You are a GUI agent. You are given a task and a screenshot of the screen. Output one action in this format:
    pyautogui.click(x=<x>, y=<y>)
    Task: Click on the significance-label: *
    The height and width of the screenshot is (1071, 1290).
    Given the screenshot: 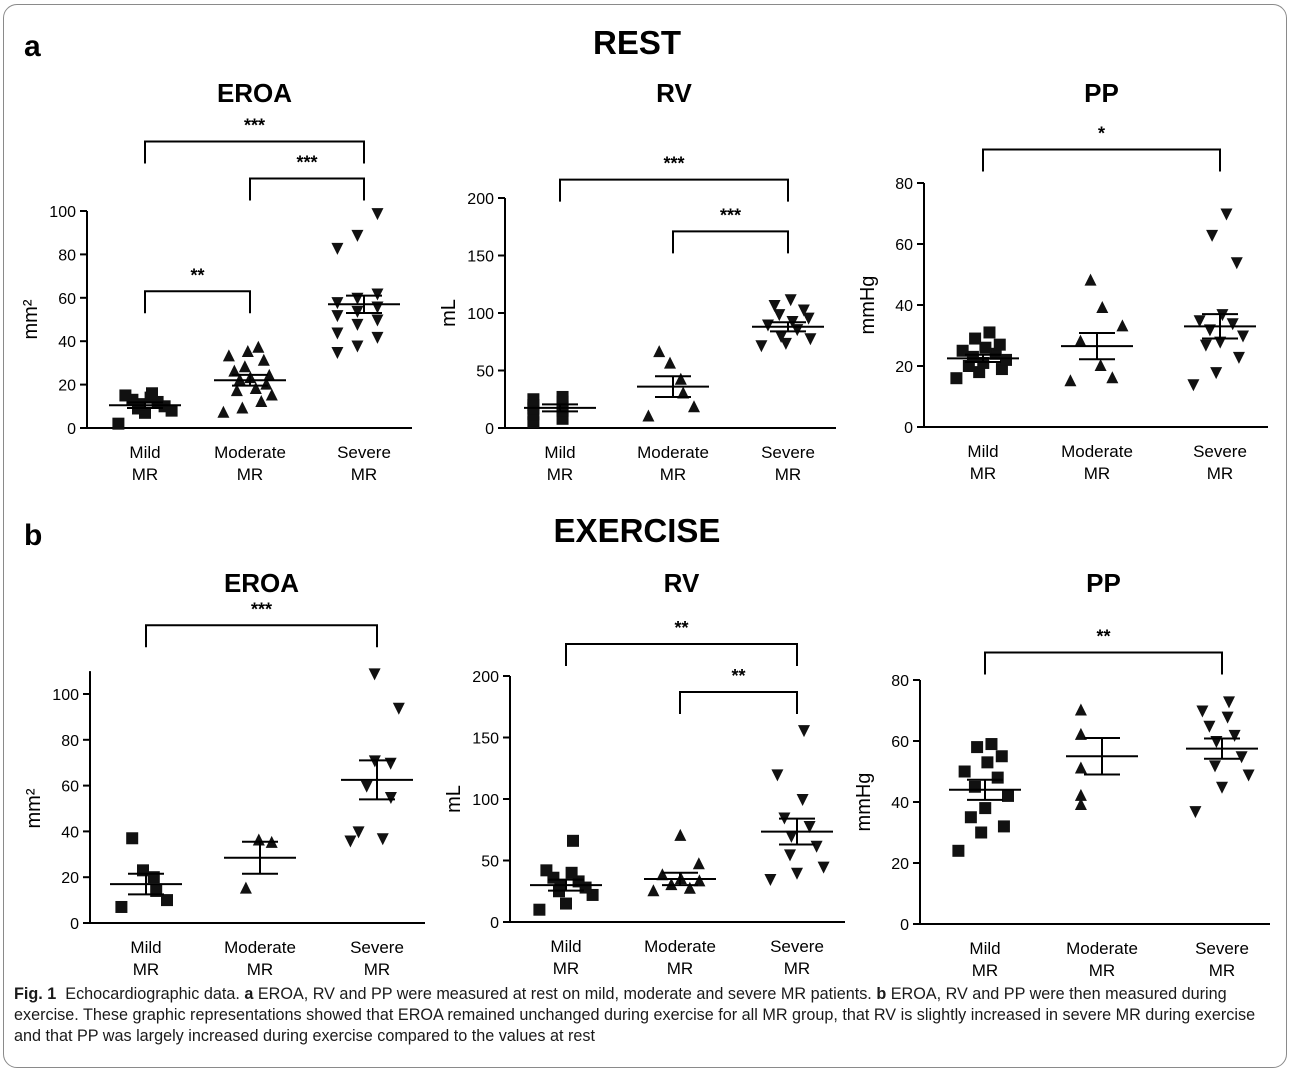 What is the action you would take?
    pyautogui.click(x=1101, y=133)
    